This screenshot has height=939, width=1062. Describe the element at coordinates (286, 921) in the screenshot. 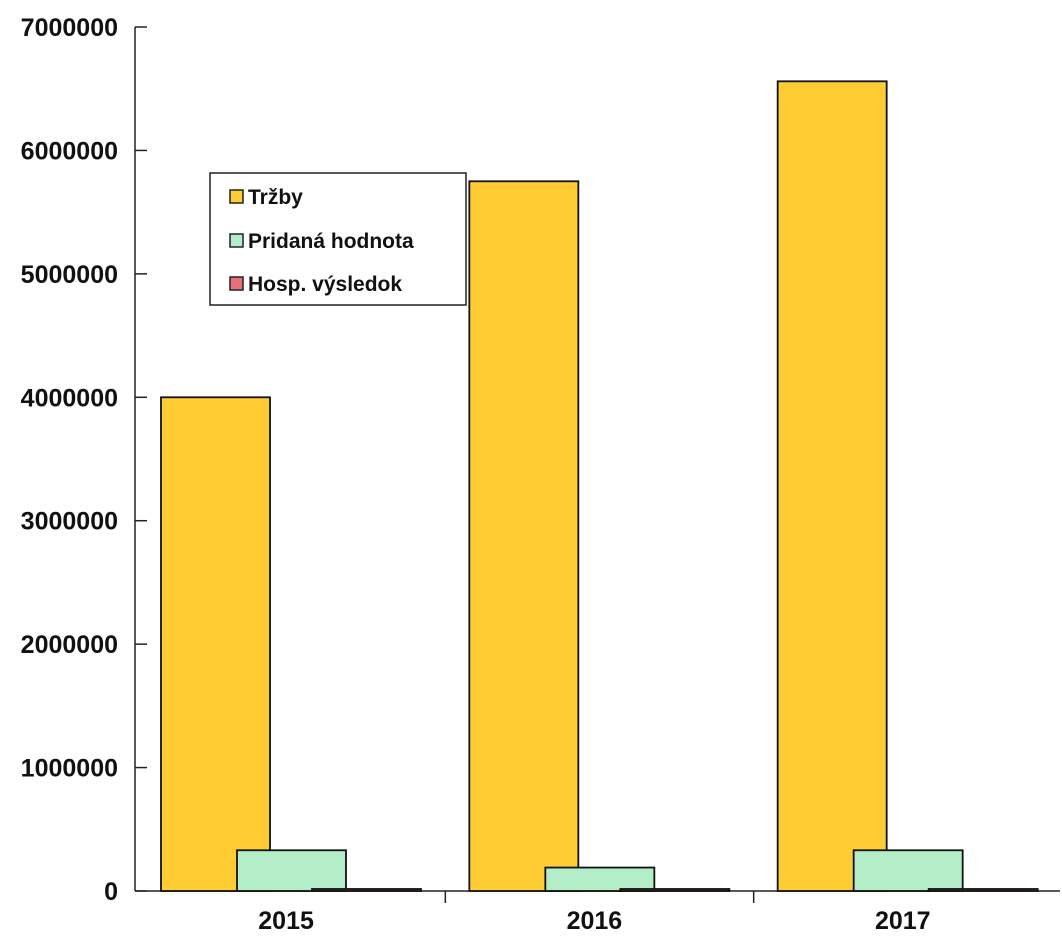

I see `x-tick-label: 2015` at that location.